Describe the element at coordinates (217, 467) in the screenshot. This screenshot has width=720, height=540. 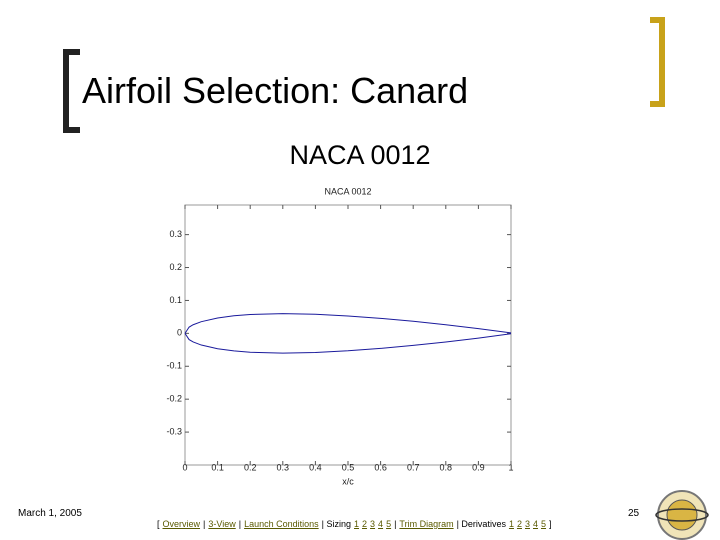
I see `x-tick-label: 0.1` at that location.